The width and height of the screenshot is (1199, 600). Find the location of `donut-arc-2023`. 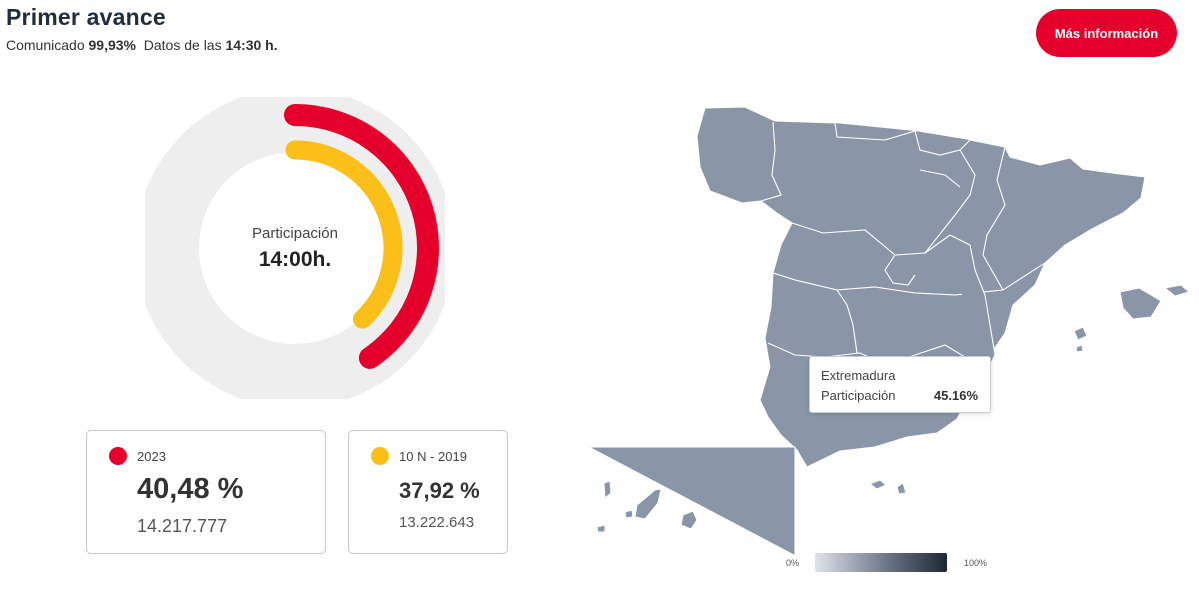

donut-arc-2023 is located at coordinates (361, 236).